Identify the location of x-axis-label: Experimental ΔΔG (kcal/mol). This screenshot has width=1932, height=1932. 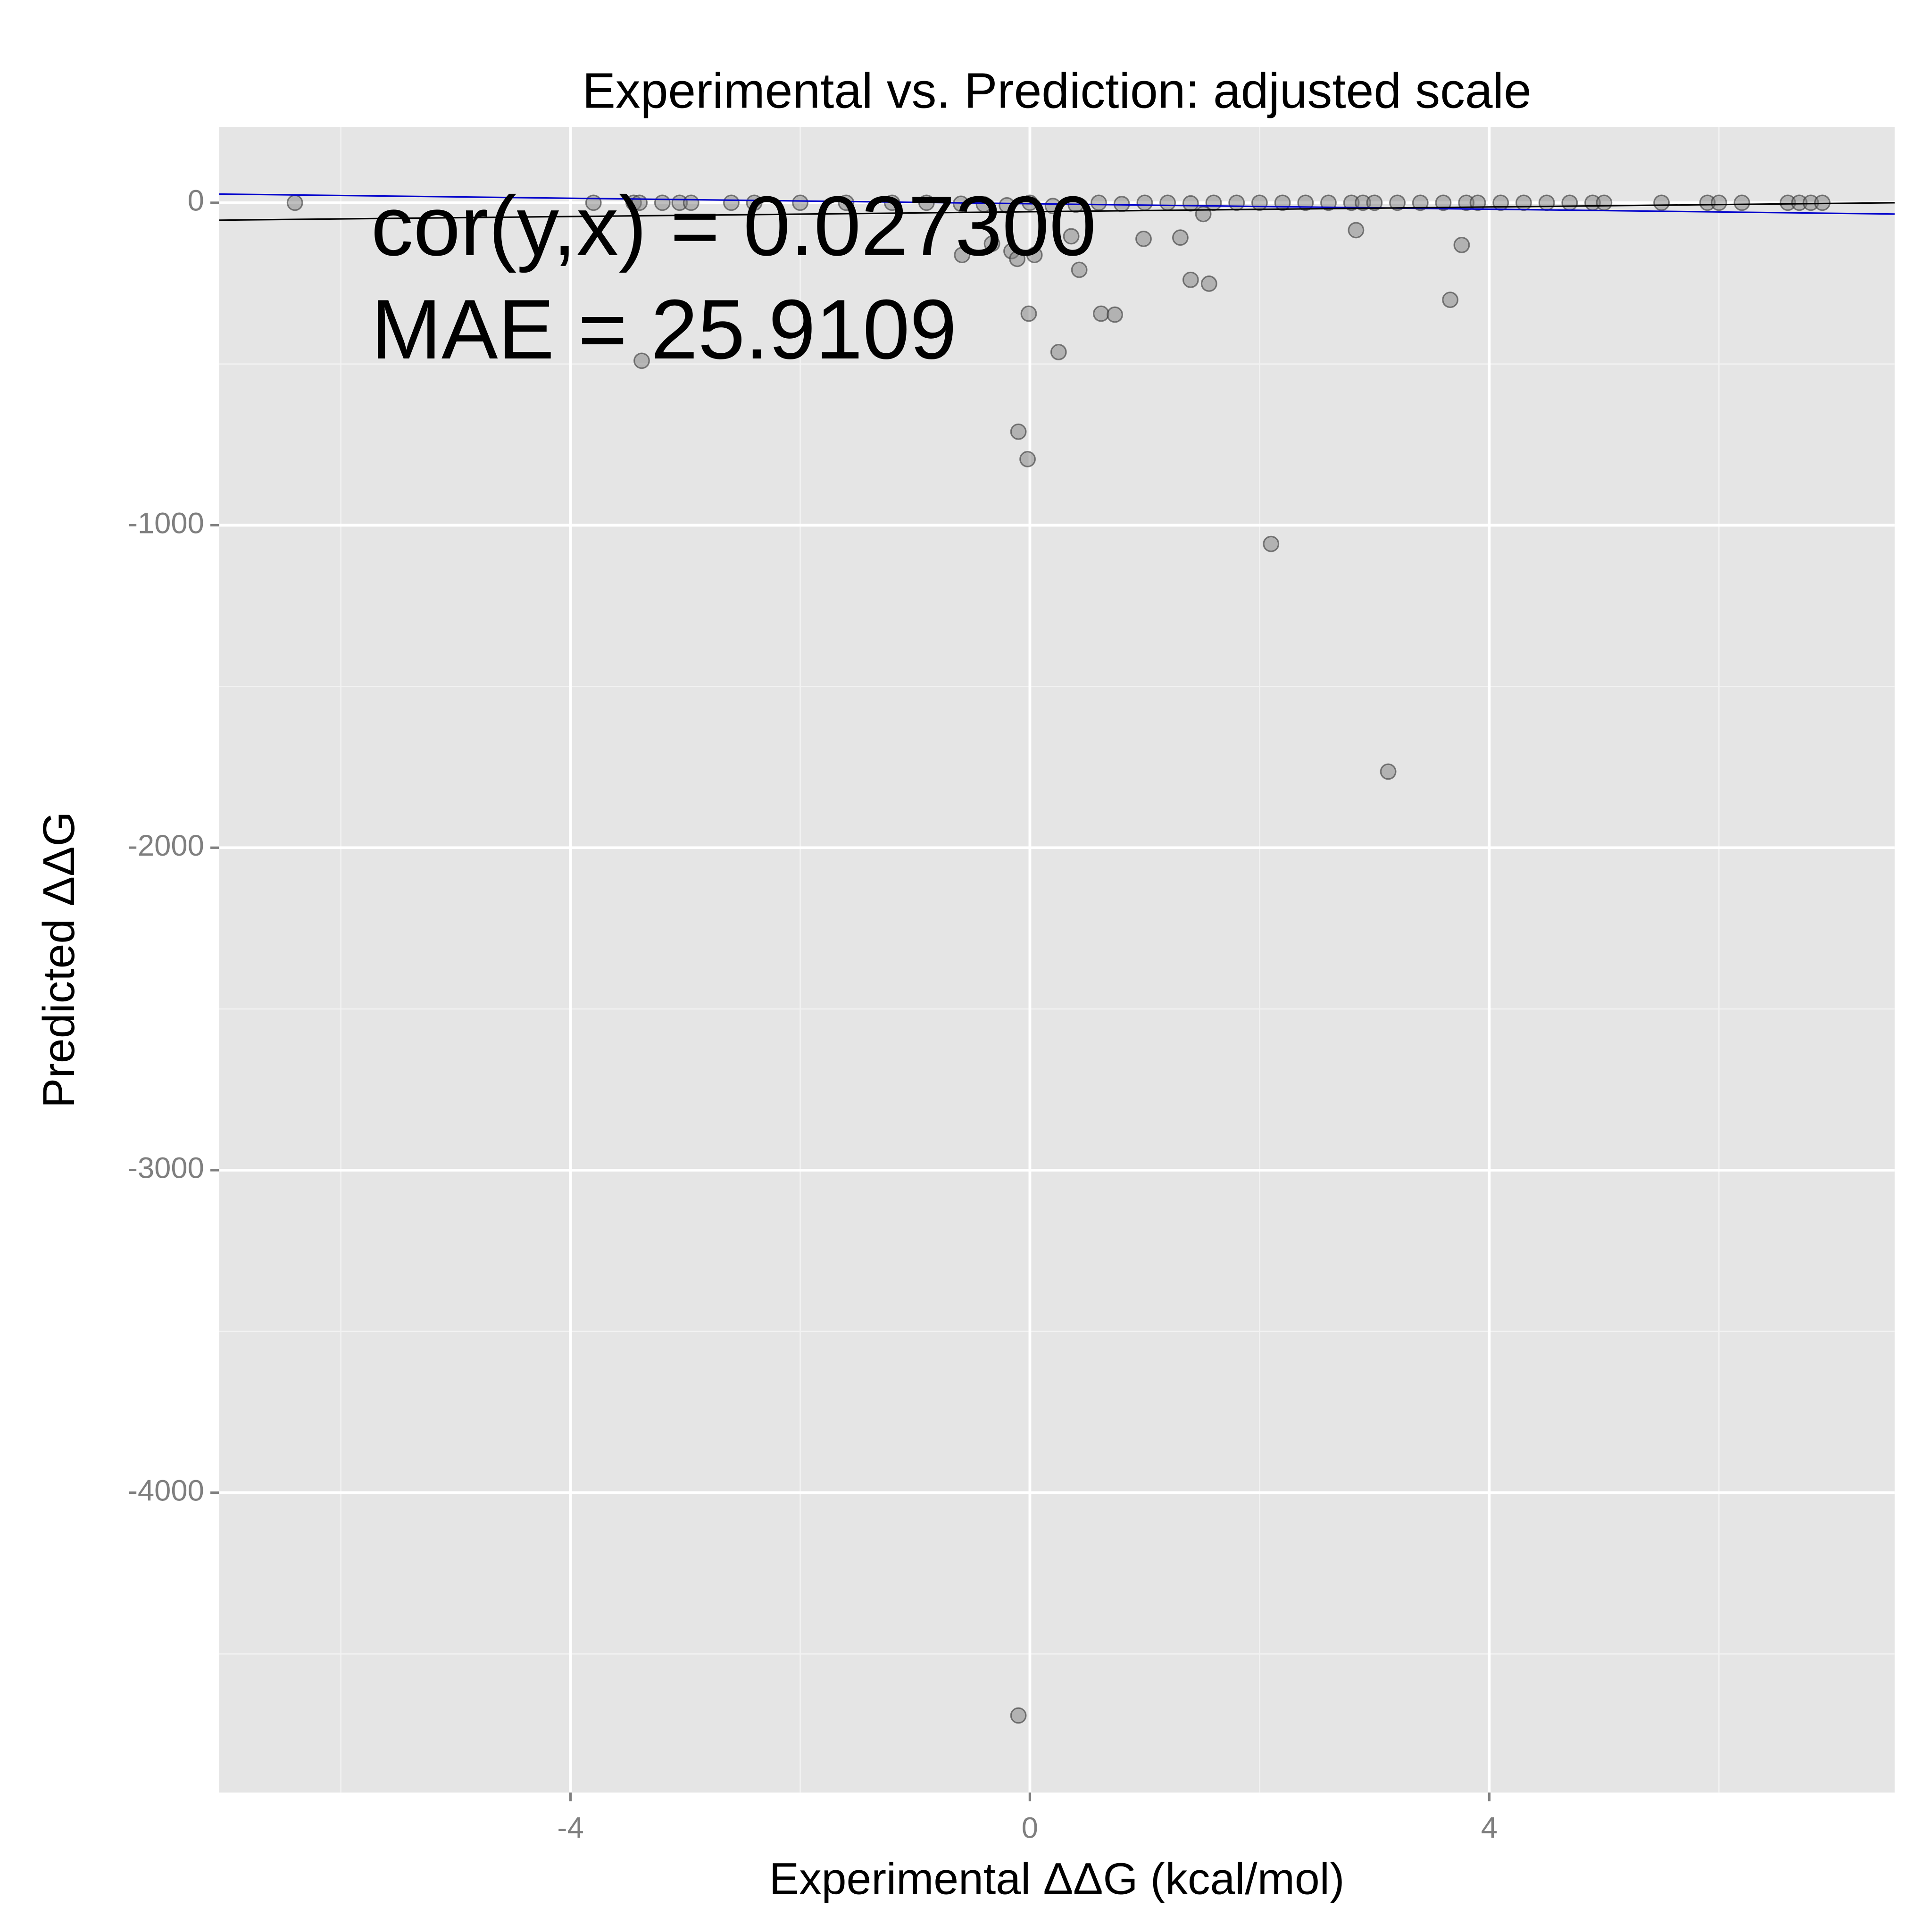
(1057, 1879).